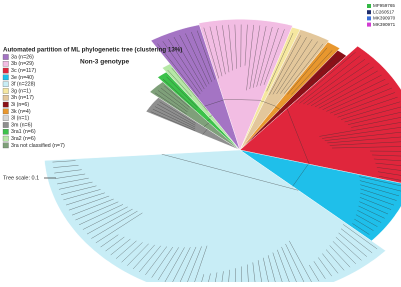 The height and width of the screenshot is (287, 401). Describe the element at coordinates (384, 18) in the screenshot. I see `reference-label: MK390970` at that location.